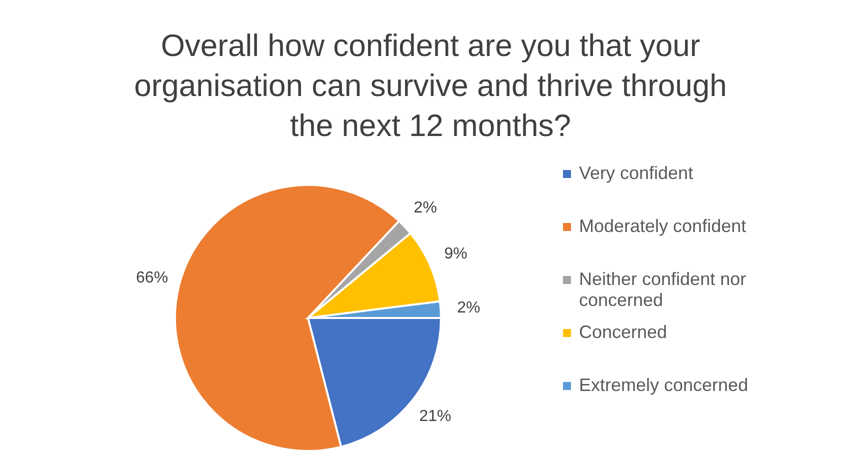 The width and height of the screenshot is (861, 461). What do you see at coordinates (435, 417) in the screenshot?
I see `data-label: 21%` at bounding box center [435, 417].